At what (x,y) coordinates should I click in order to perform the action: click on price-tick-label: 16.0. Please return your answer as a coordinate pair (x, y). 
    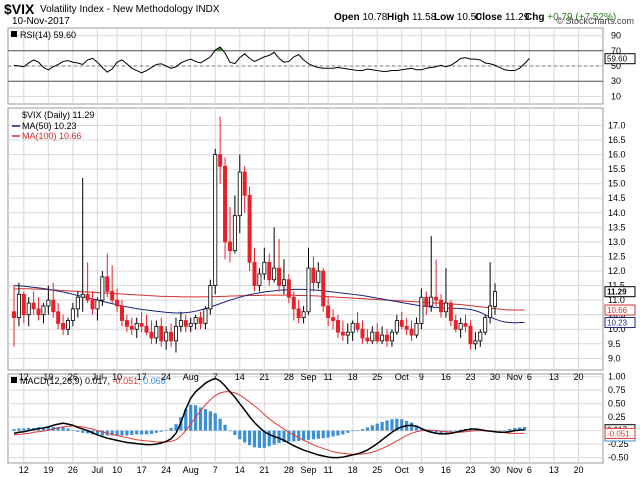
    Looking at the image, I should click on (617, 155).